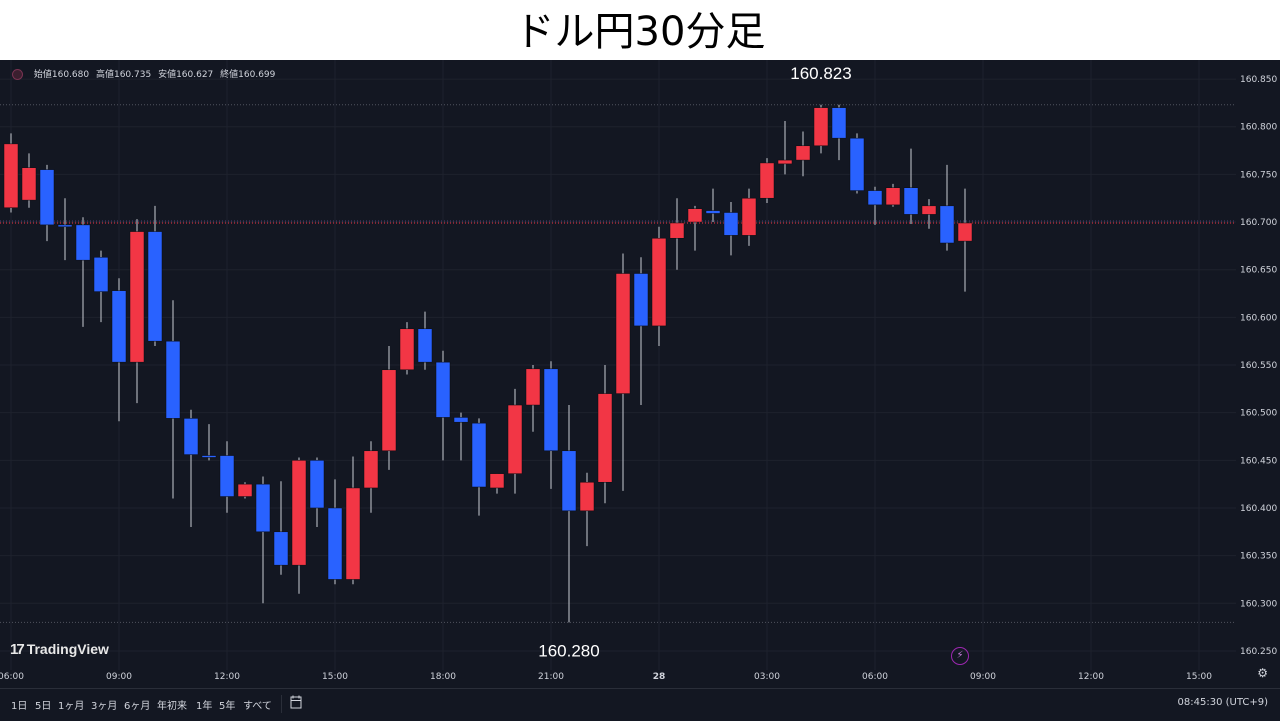 The image size is (1280, 721). What do you see at coordinates (960, 656) in the screenshot?
I see `lightning-icon: ⚡` at bounding box center [960, 656].